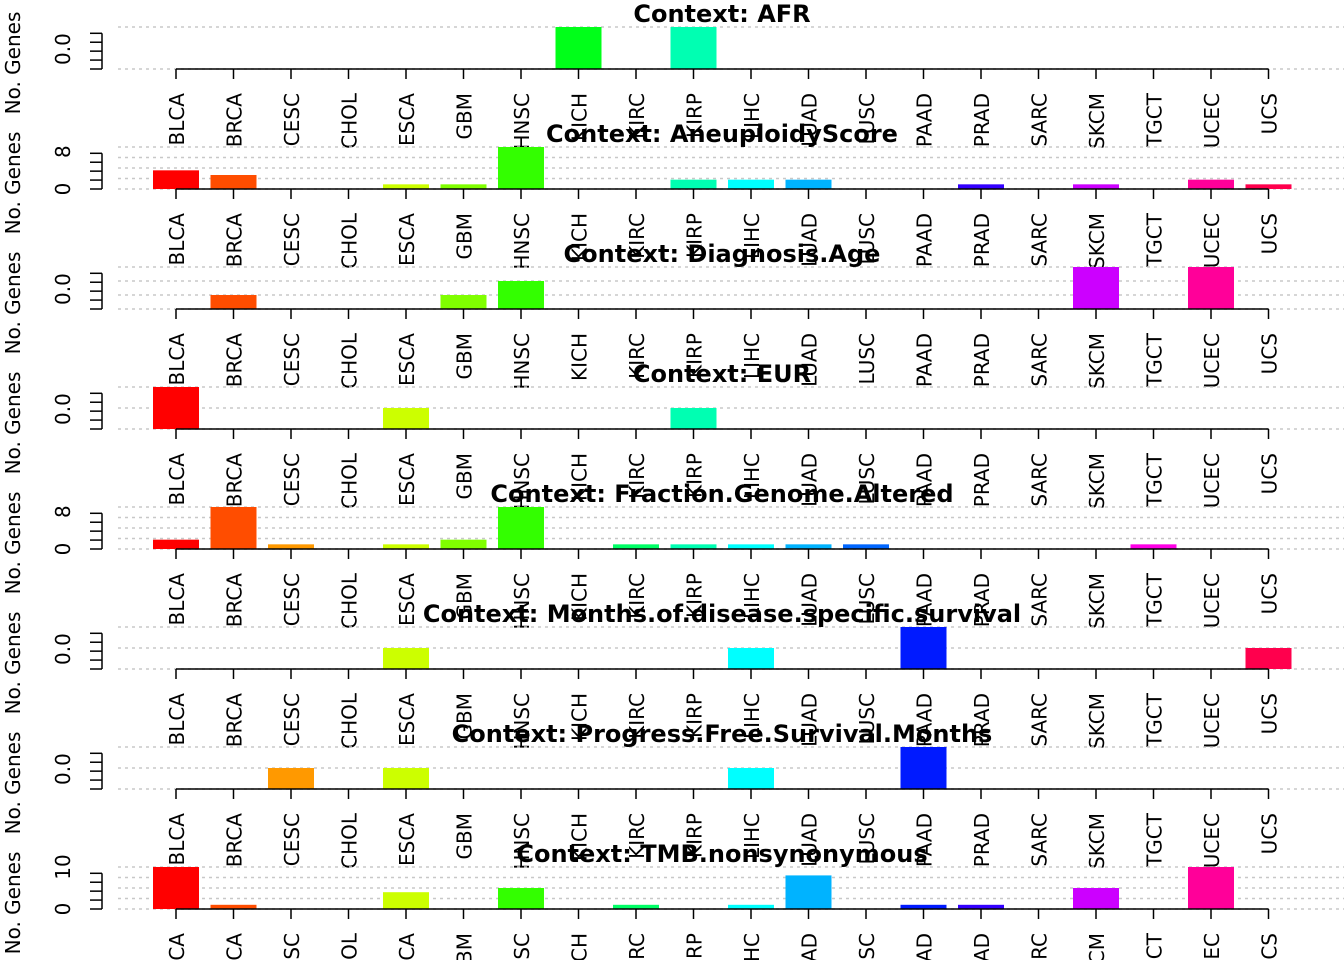 The image size is (1344, 960). Describe the element at coordinates (63, 909) in the screenshot. I see `y-tick-label: 0` at that location.